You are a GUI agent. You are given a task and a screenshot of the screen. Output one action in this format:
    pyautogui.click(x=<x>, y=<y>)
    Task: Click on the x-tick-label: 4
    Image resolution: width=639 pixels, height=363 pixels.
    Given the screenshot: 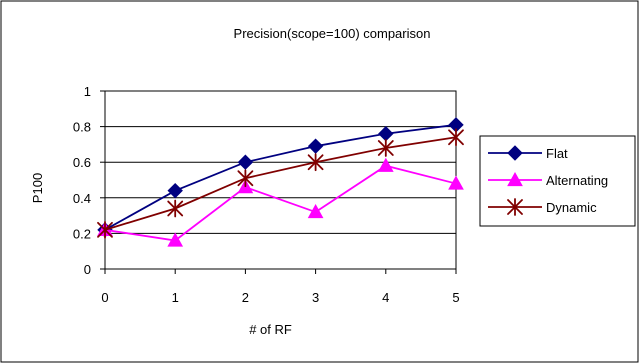 What is the action you would take?
    pyautogui.click(x=385, y=297)
    